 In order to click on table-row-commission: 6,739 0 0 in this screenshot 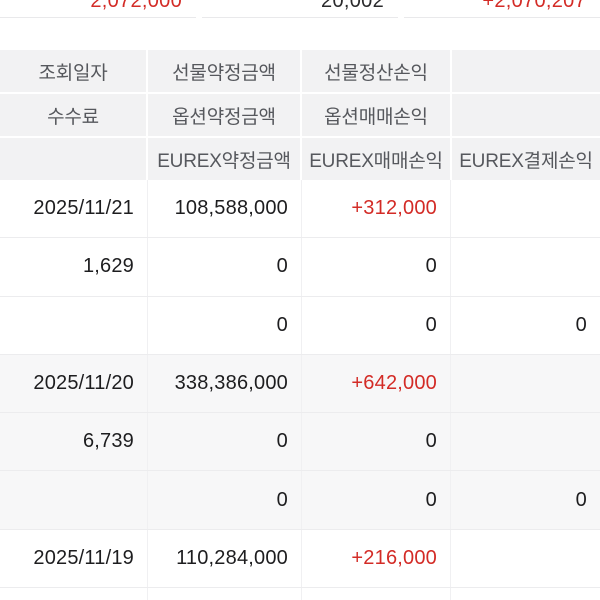, I will do `click(300, 442)`.